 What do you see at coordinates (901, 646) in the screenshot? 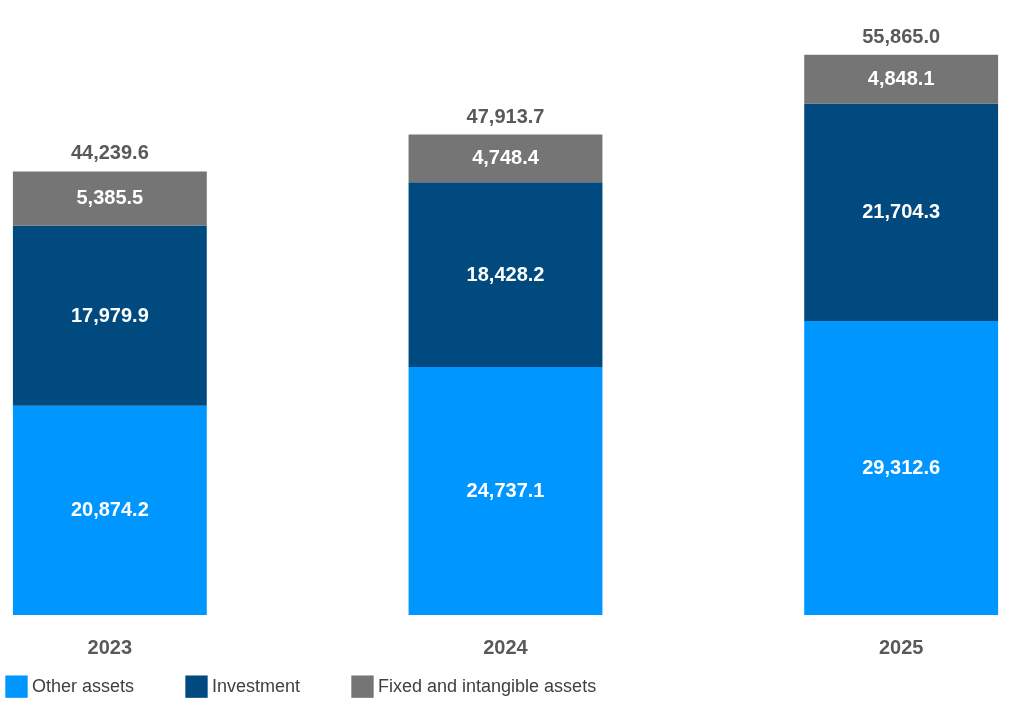
I see `x-tick-label: 2025` at bounding box center [901, 646].